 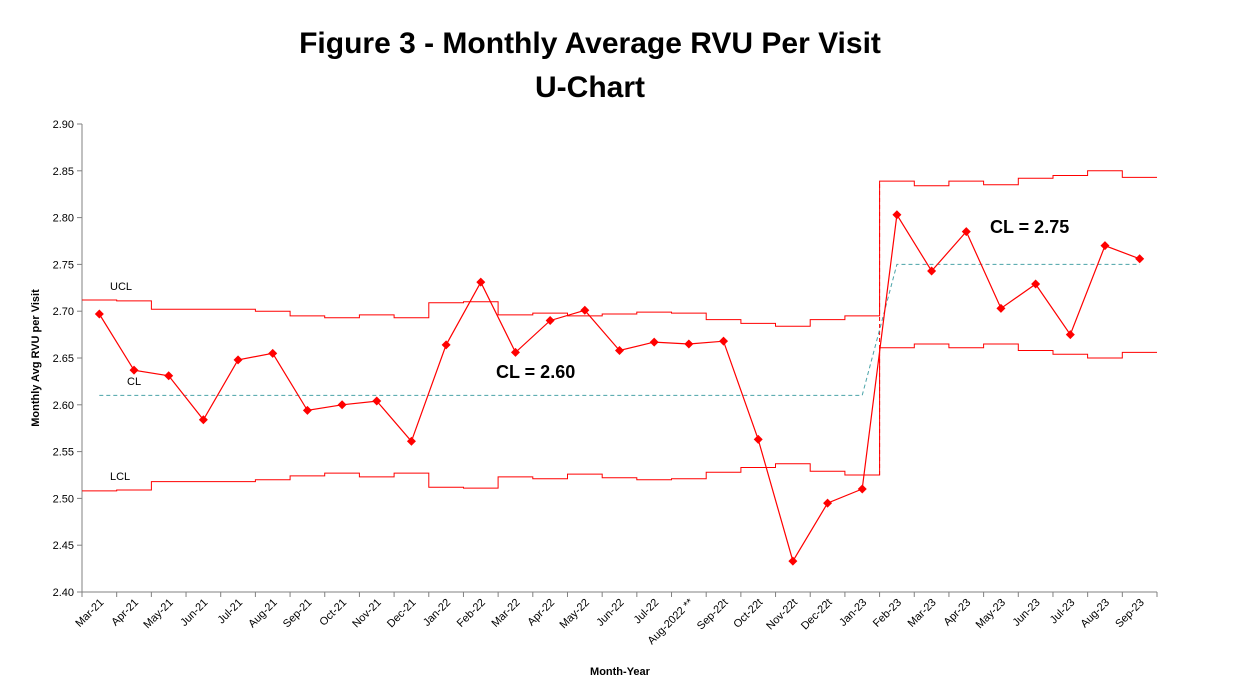 I want to click on x-tick-label: Jan-23, so click(x=853, y=613).